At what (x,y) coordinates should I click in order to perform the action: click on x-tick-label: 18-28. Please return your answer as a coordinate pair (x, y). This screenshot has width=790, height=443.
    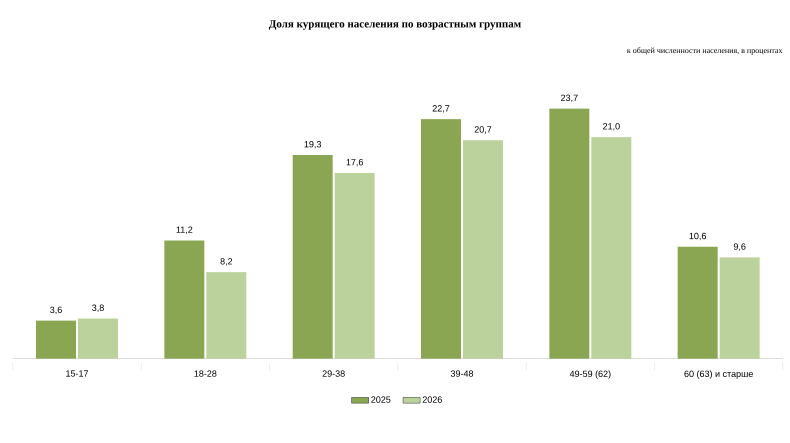
    Looking at the image, I should click on (205, 373).